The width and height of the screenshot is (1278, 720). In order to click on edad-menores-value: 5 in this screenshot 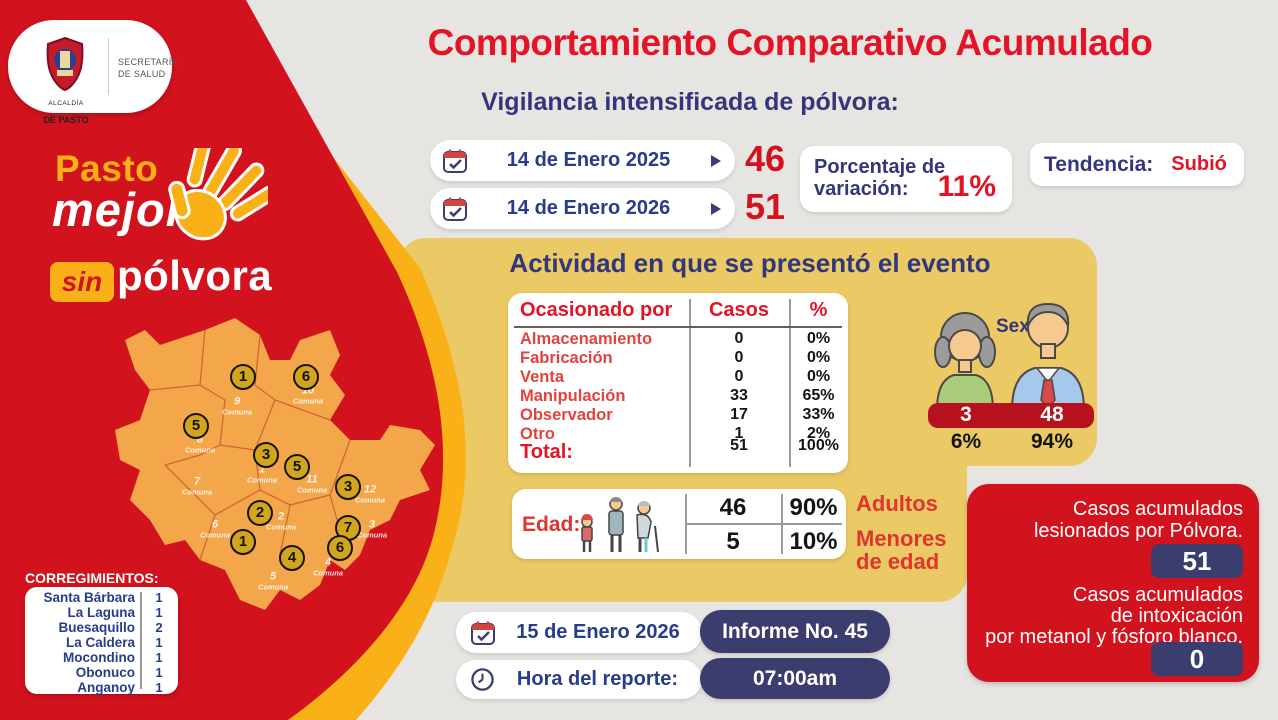, I will do `click(733, 541)`.